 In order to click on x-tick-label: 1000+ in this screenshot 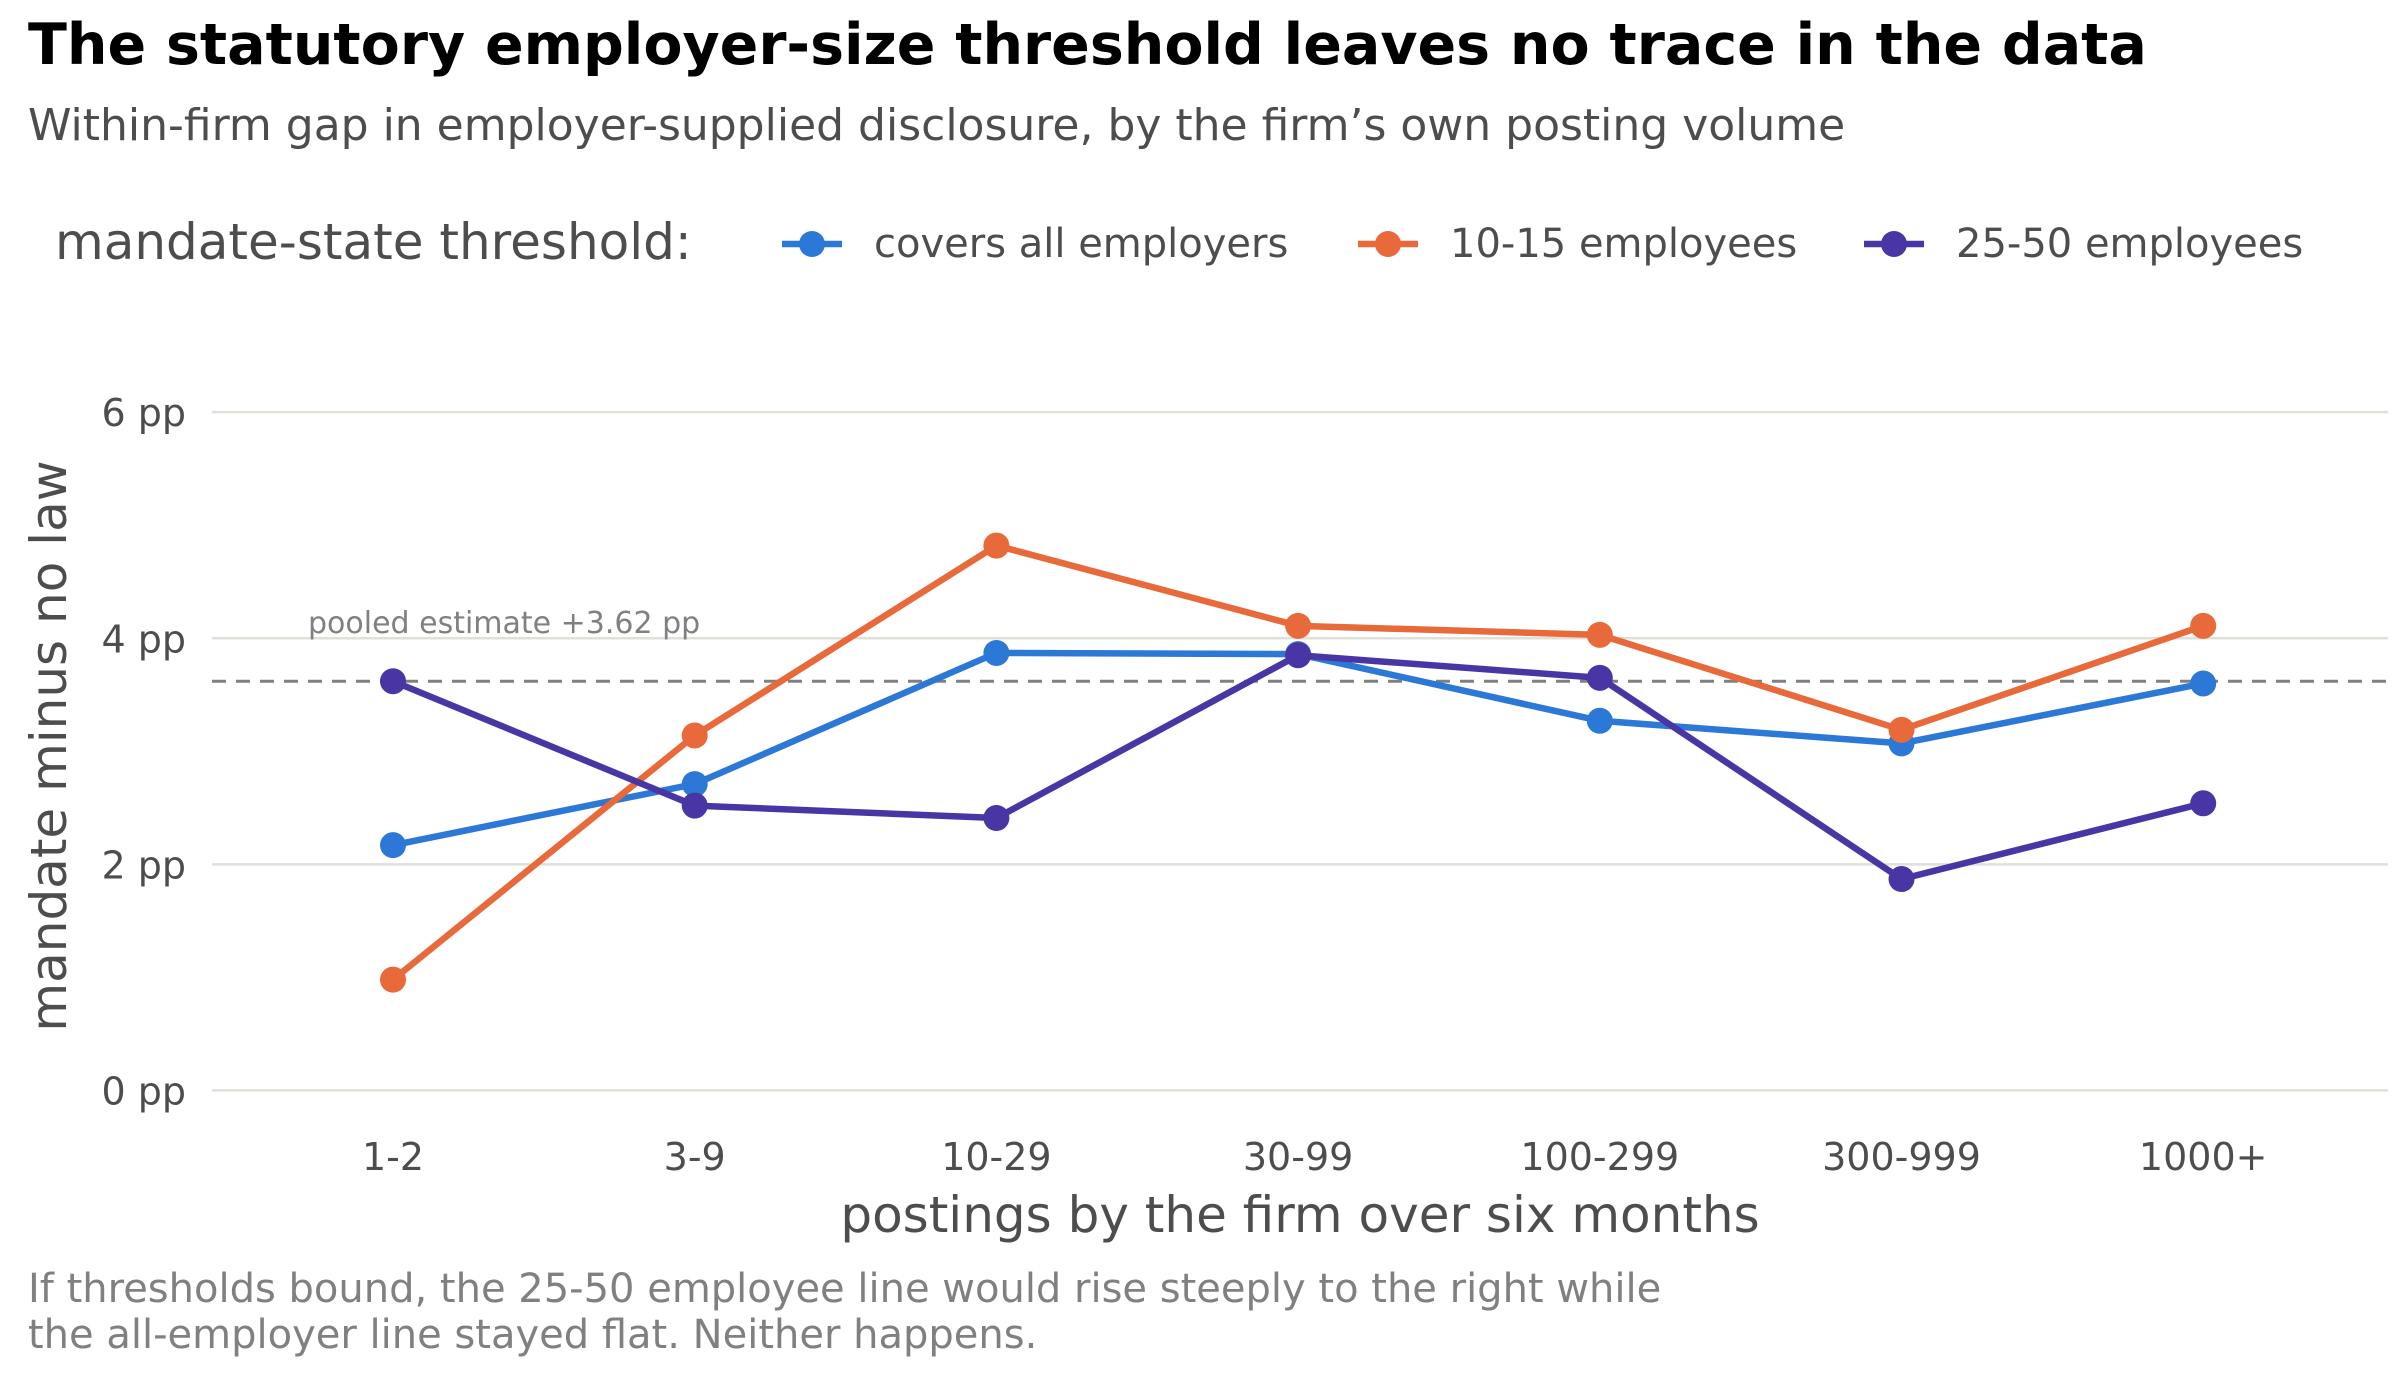, I will do `click(2203, 1157)`.